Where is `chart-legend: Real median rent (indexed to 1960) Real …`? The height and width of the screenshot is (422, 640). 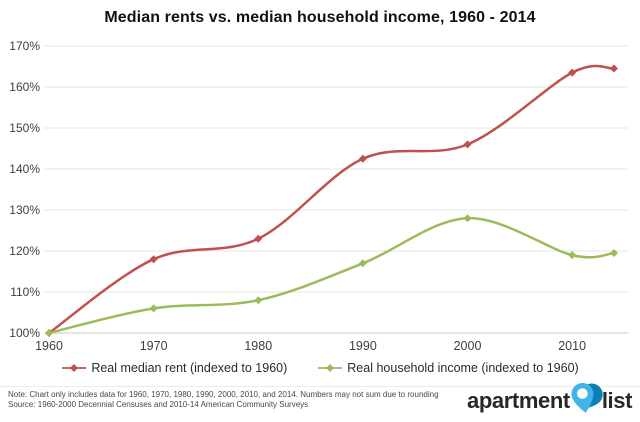
chart-legend: Real median rent (indexed to 1960) Real … is located at coordinates (320, 368).